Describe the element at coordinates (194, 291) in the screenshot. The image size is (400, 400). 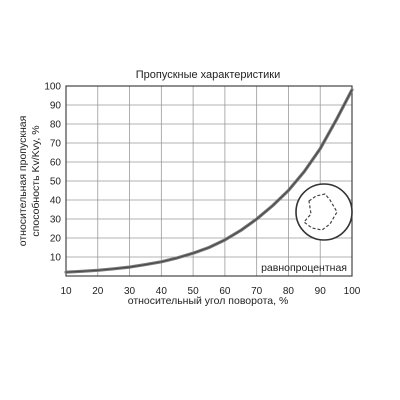
I see `x-tick-label: 50` at that location.